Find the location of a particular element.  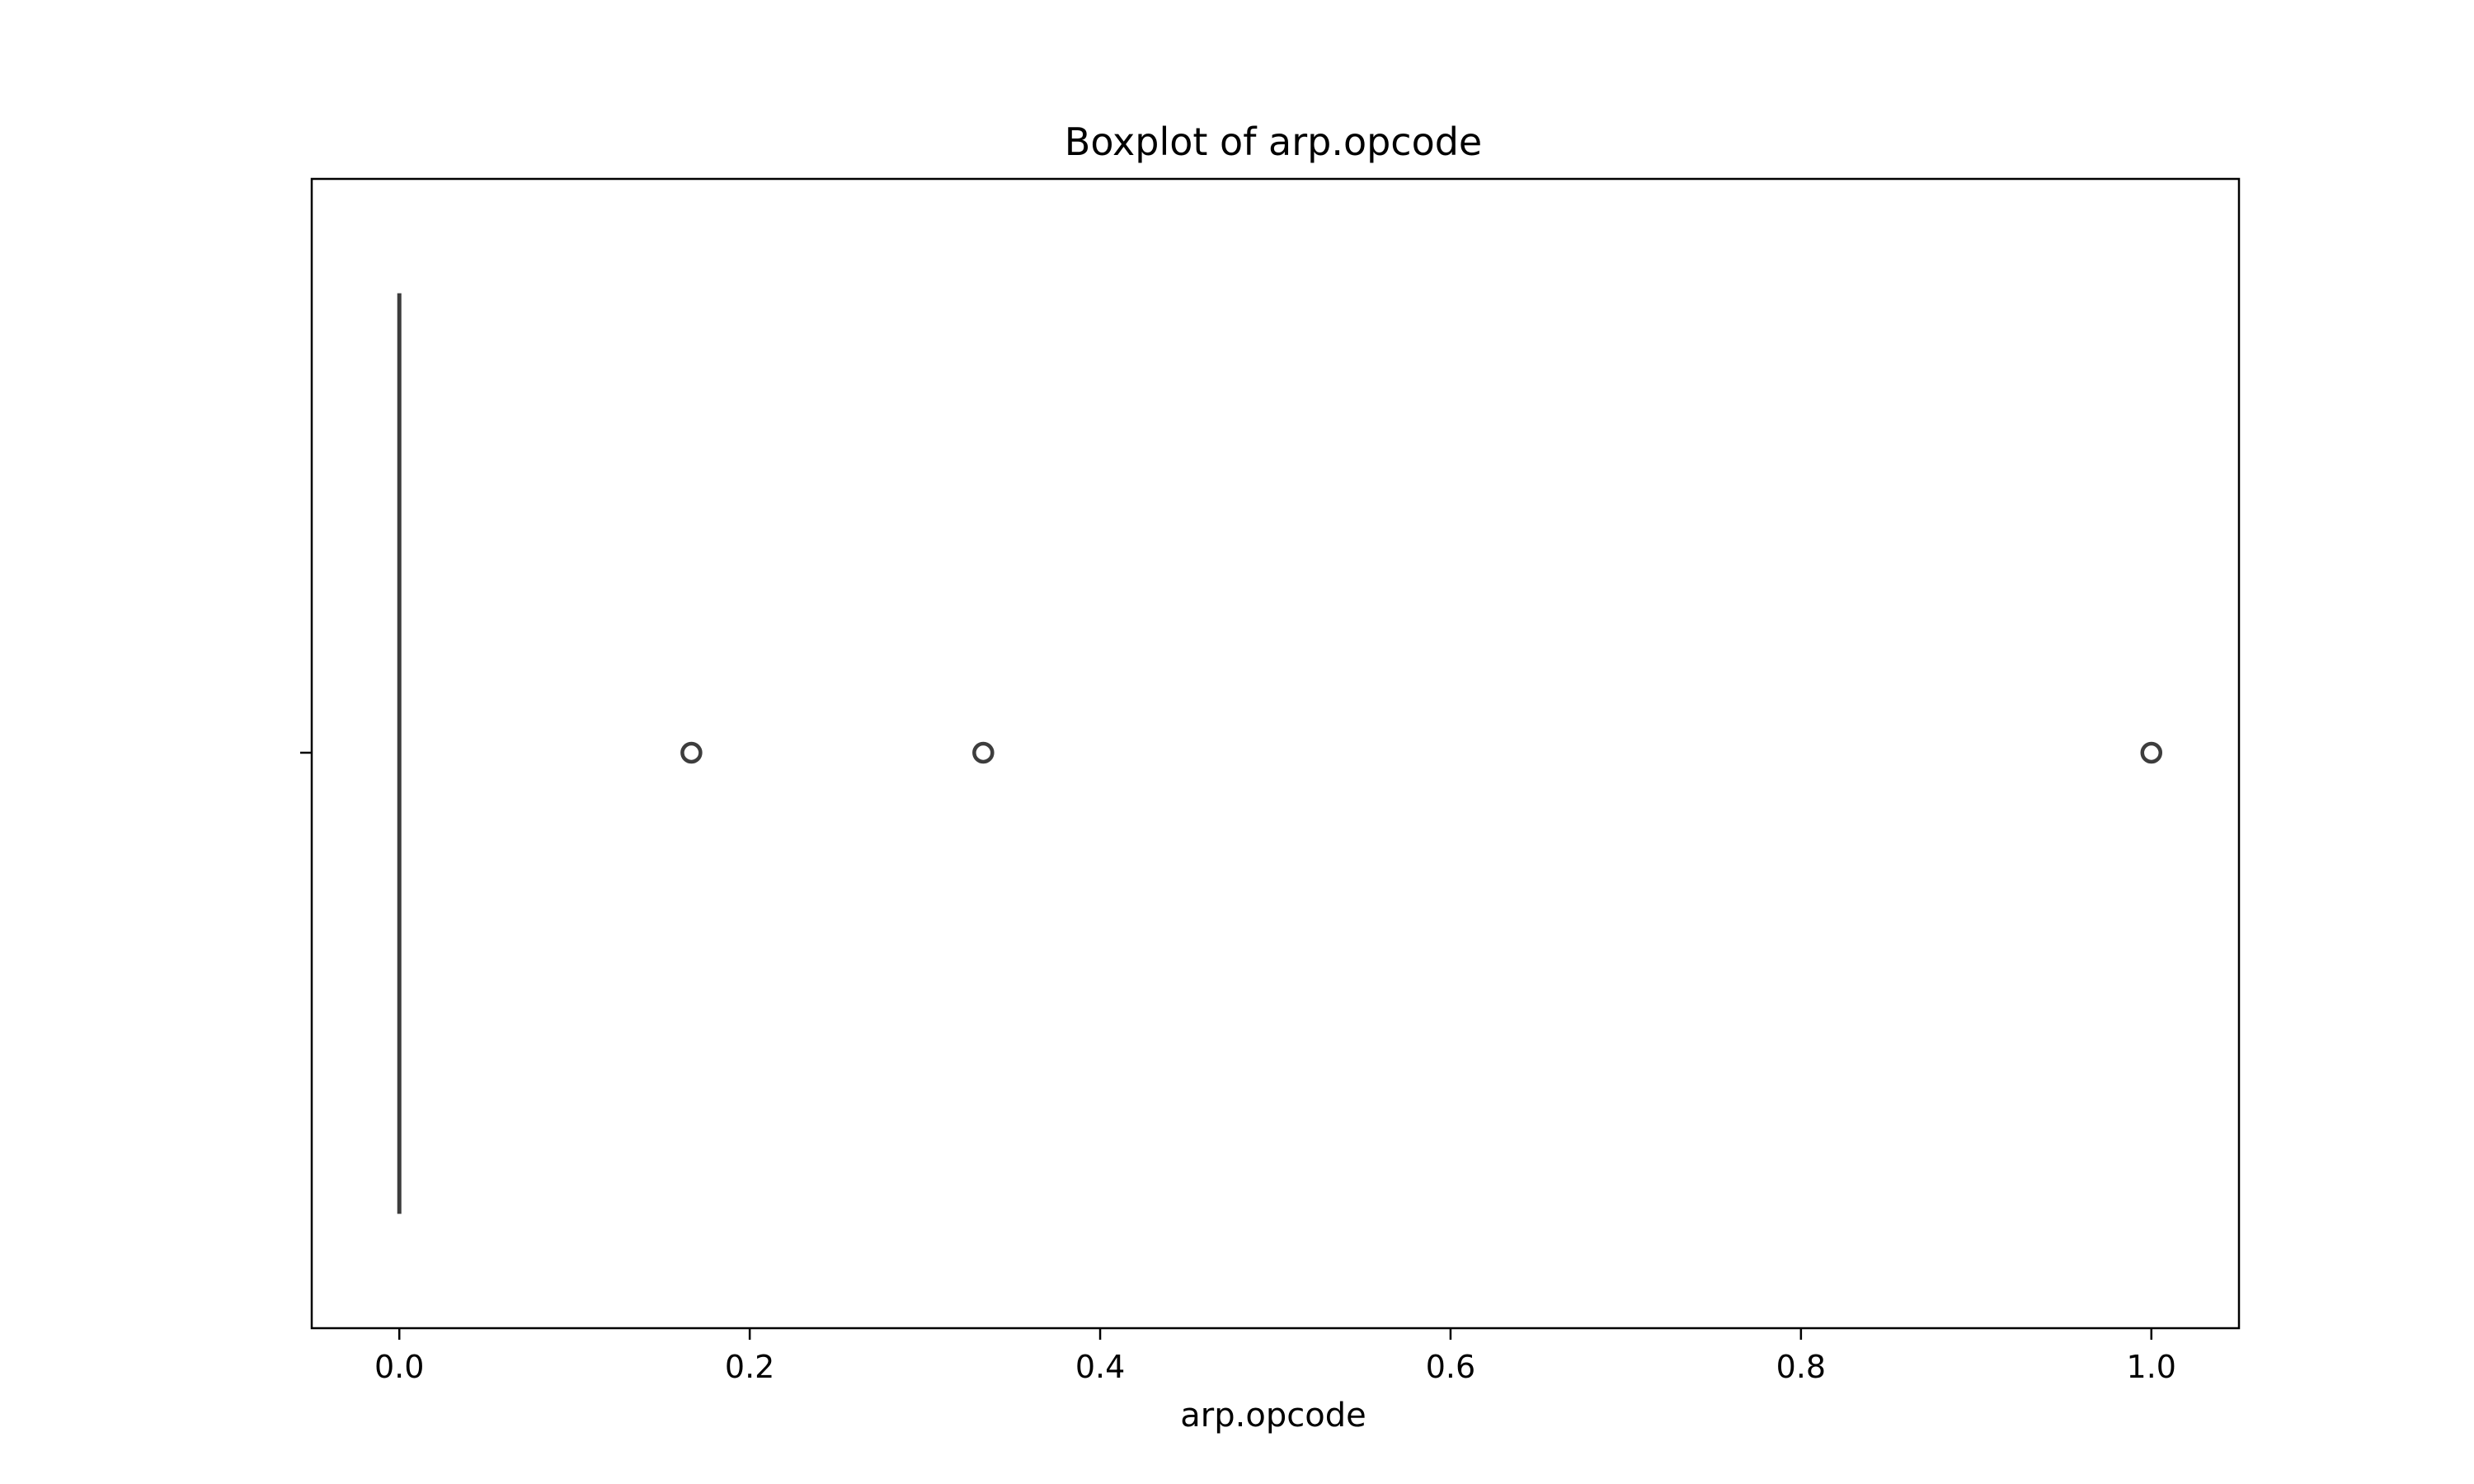

x-tick-label: 0.8 is located at coordinates (1801, 1367).